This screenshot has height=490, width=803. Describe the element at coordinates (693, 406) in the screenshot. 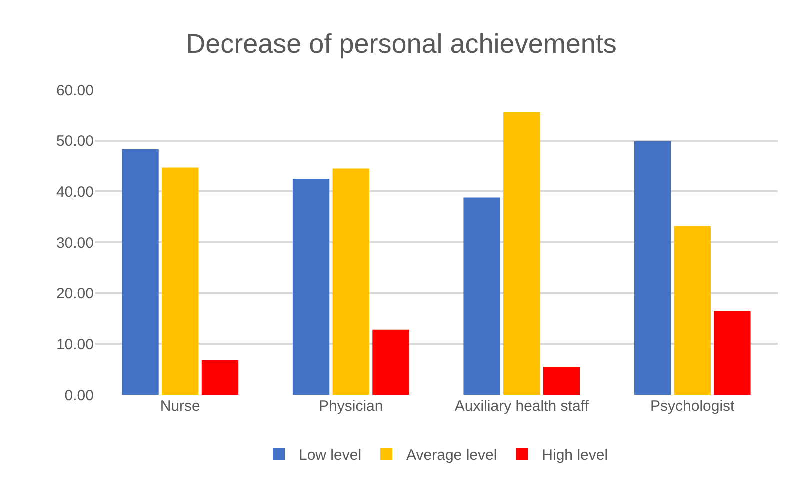

I see `x-tick-label: Psychologist` at that location.